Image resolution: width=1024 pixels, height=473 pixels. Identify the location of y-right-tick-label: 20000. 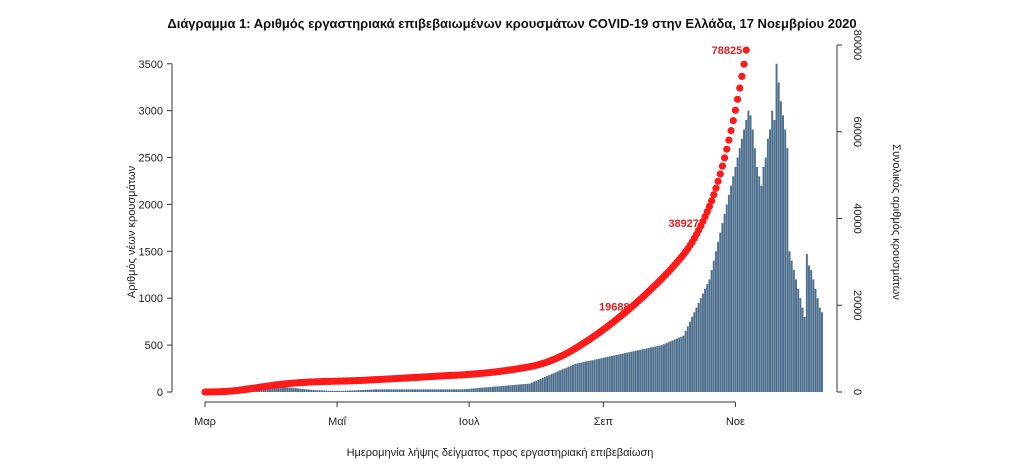
(857, 305).